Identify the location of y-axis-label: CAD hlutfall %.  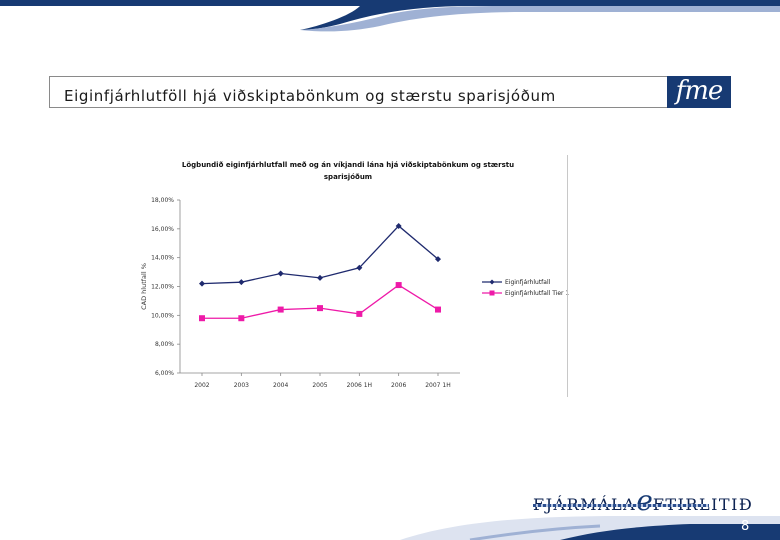
(144, 286).